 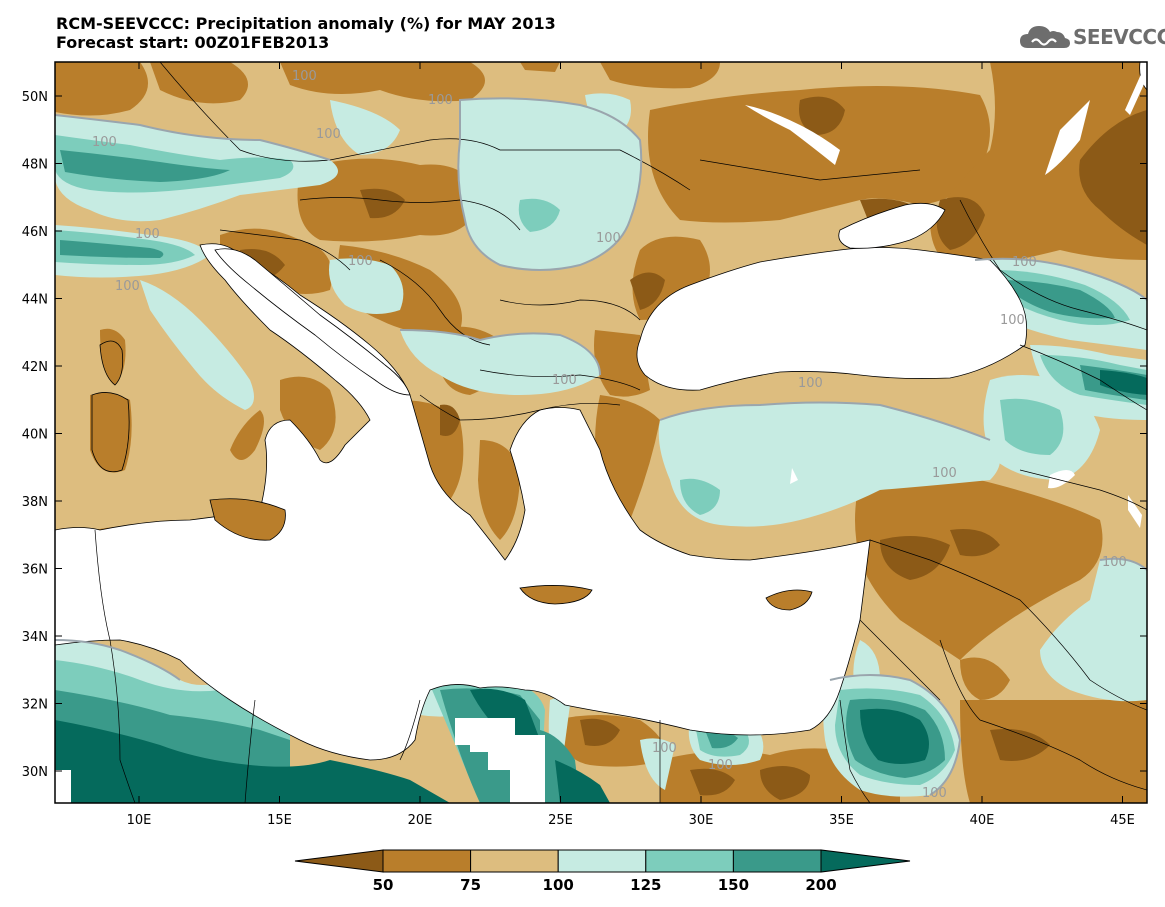 I want to click on colorbar-label: 125, so click(x=645, y=885).